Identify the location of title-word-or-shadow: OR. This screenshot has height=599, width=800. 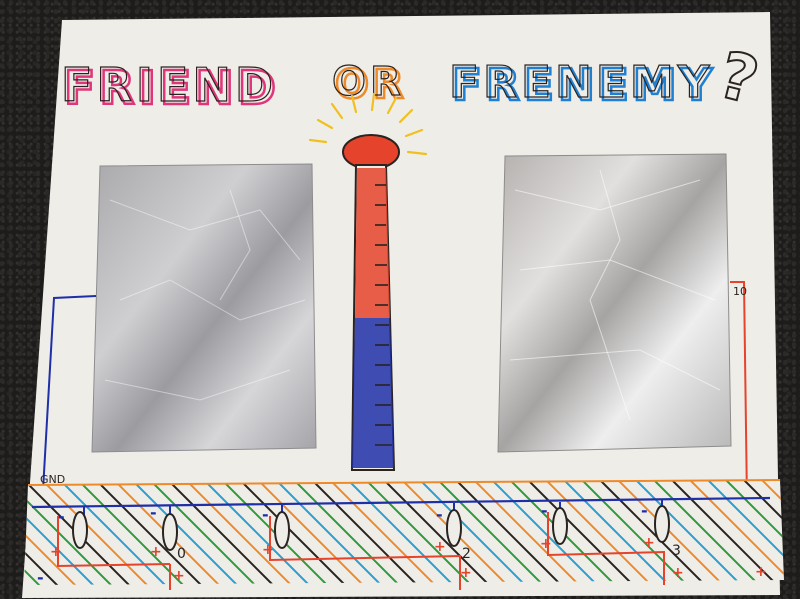
(368, 82).